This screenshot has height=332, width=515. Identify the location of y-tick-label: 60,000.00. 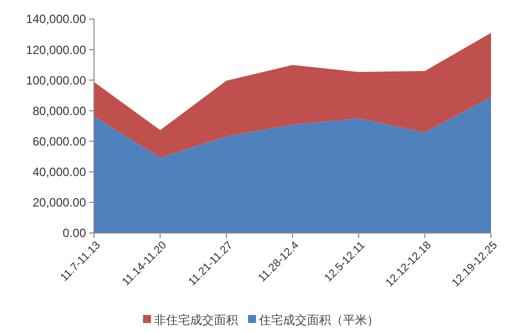
(59, 141).